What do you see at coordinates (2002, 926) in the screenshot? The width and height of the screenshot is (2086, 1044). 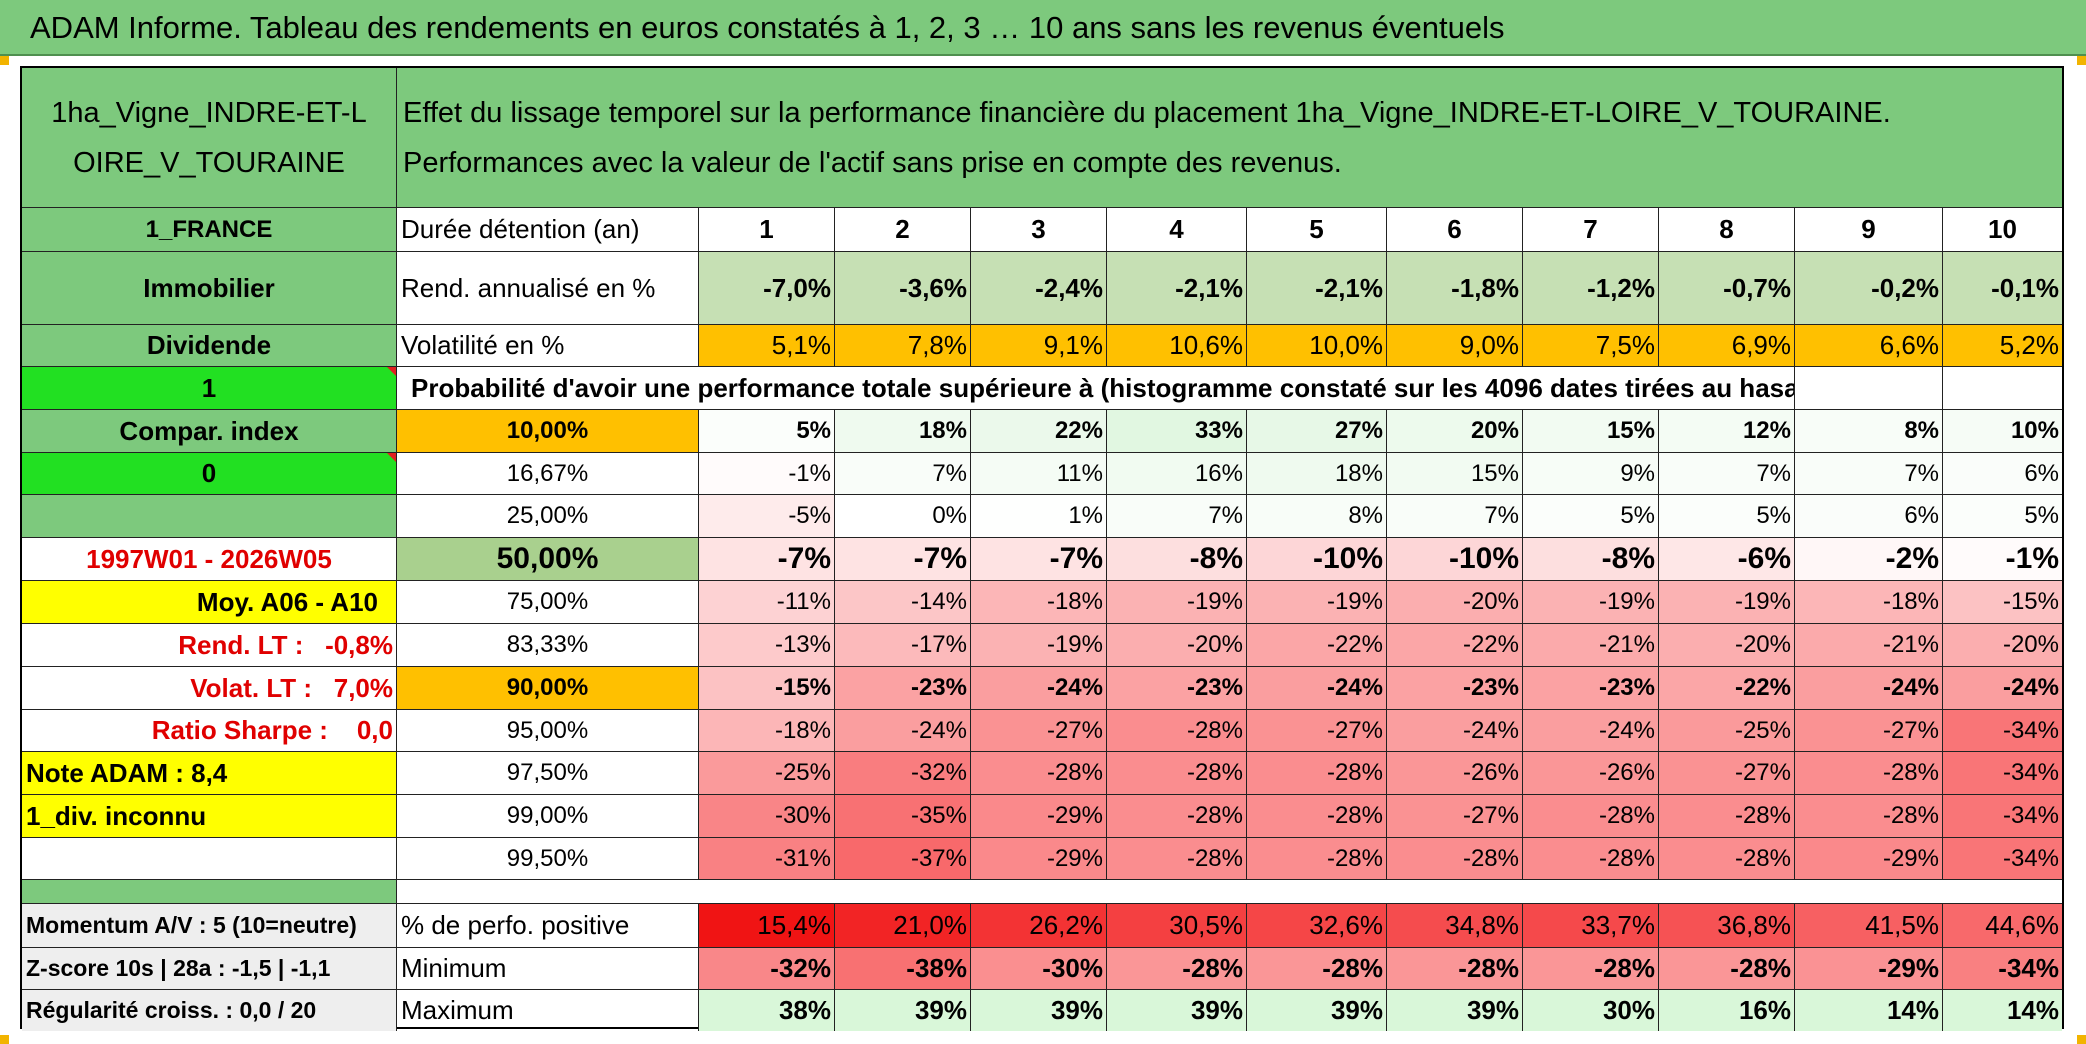 I see `positive-value: 44,6%` at bounding box center [2002, 926].